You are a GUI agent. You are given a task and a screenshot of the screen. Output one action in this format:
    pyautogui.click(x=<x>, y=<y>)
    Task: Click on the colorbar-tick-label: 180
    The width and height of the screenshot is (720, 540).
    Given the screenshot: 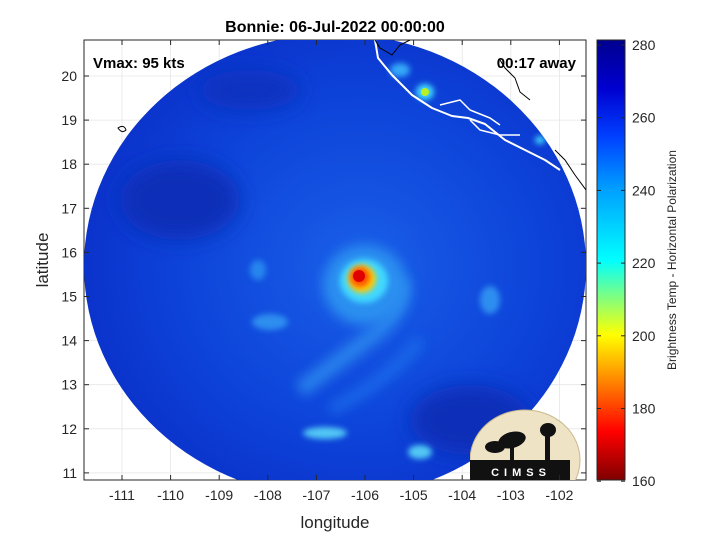 What is the action you would take?
    pyautogui.click(x=644, y=409)
    